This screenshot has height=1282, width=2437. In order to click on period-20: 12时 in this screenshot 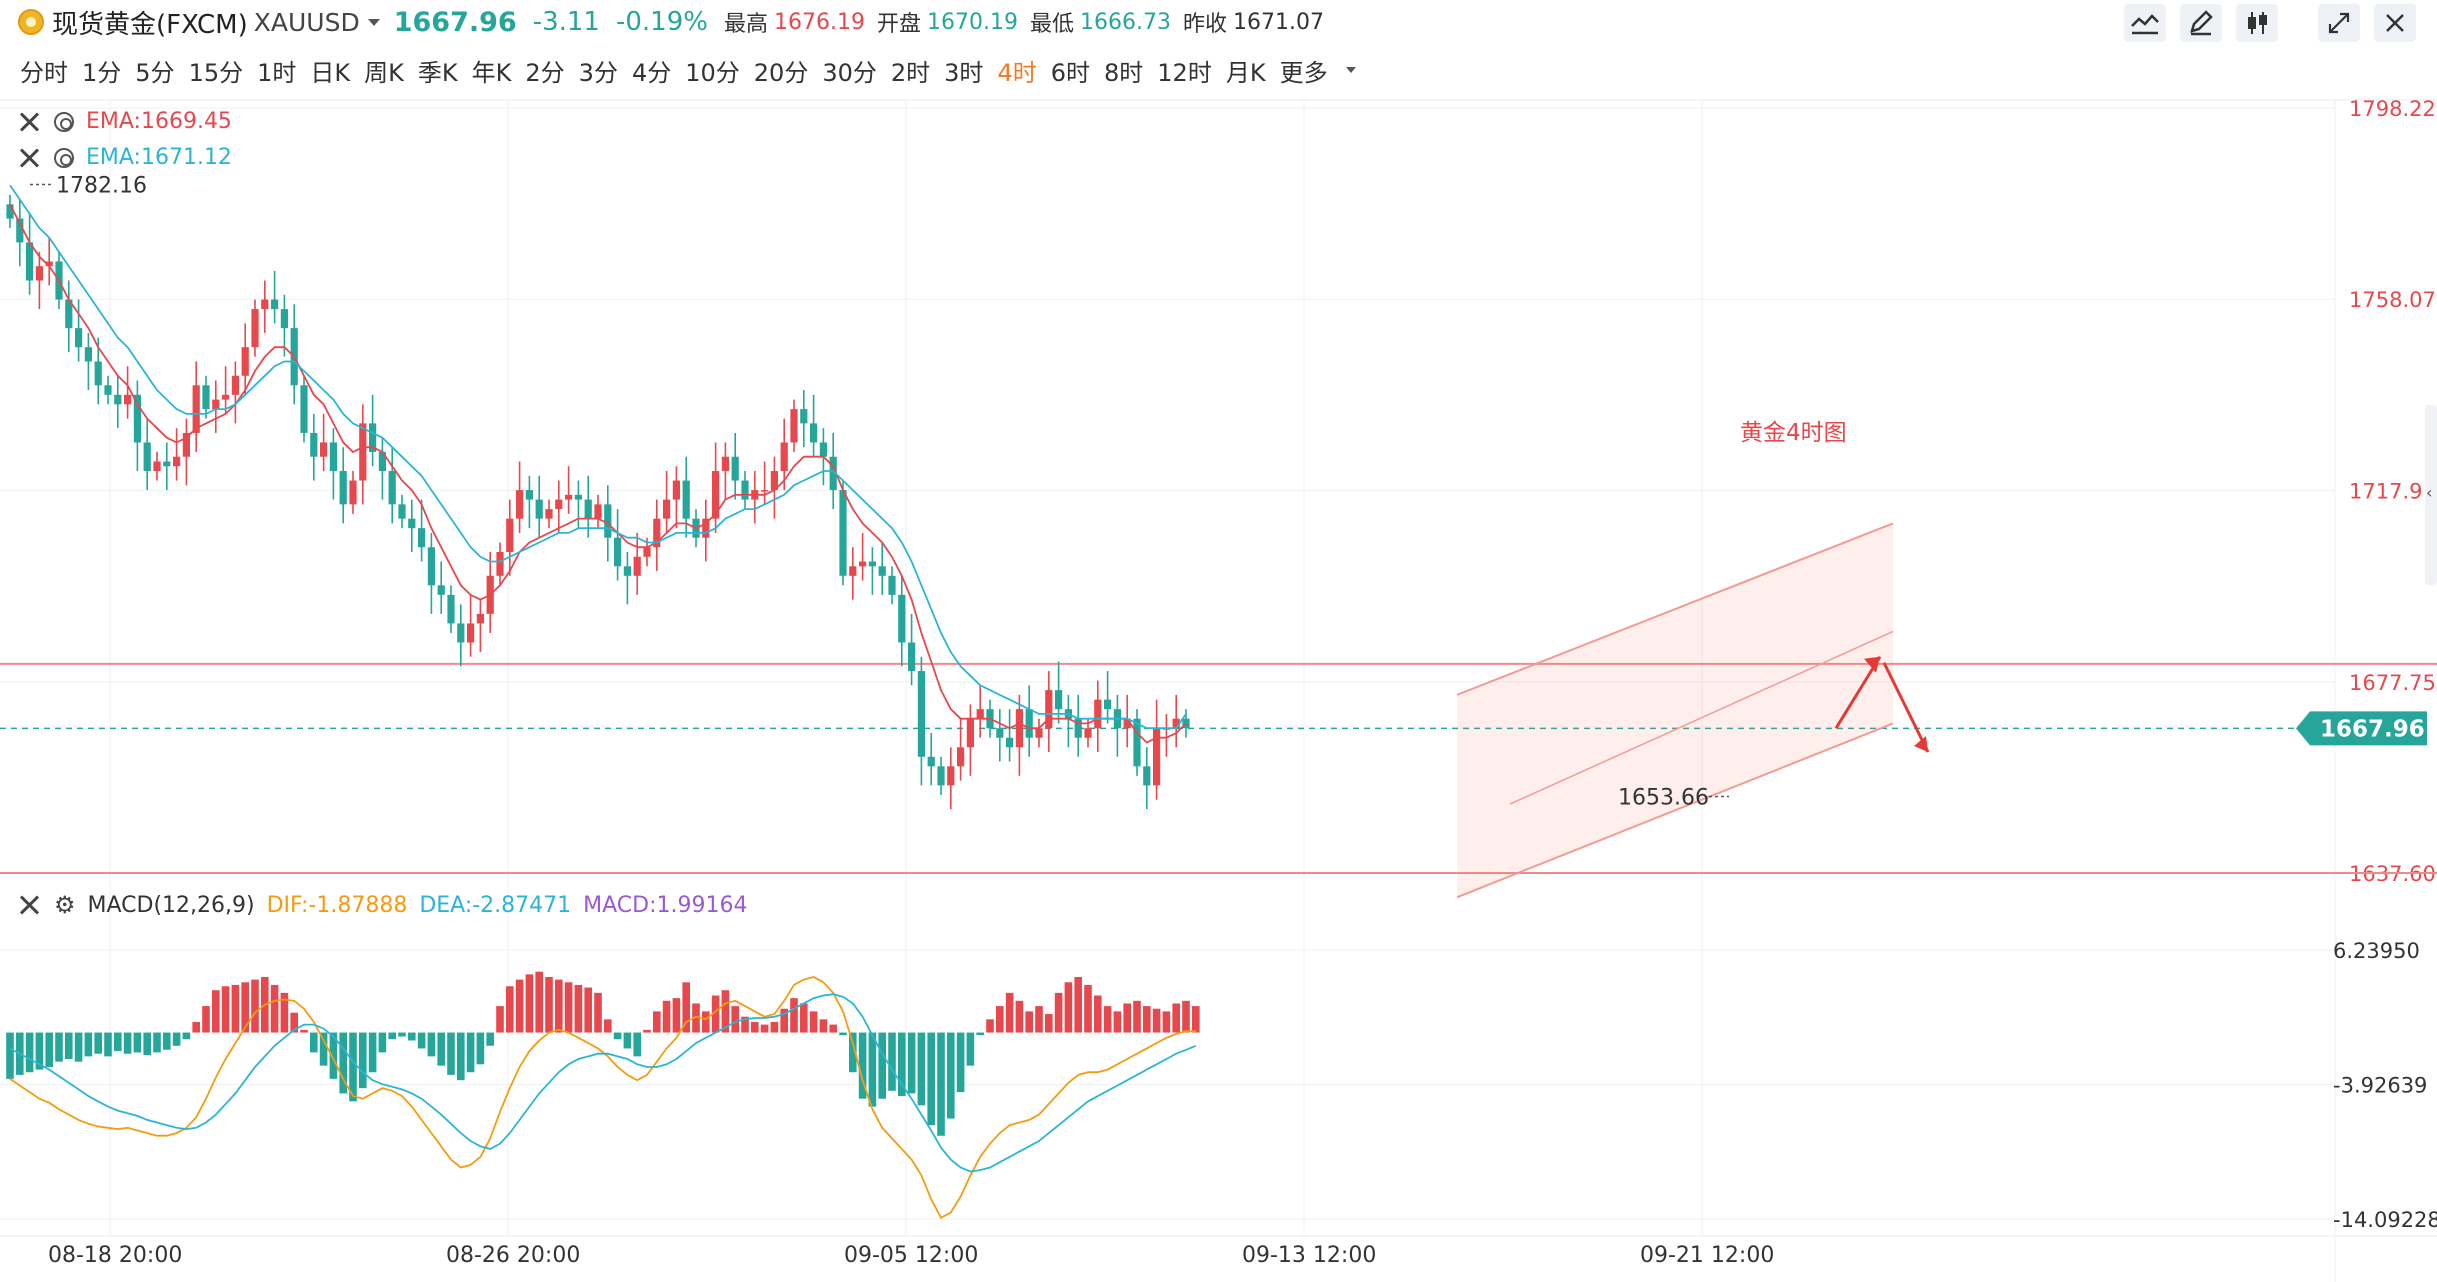, I will do `click(1184, 72)`.